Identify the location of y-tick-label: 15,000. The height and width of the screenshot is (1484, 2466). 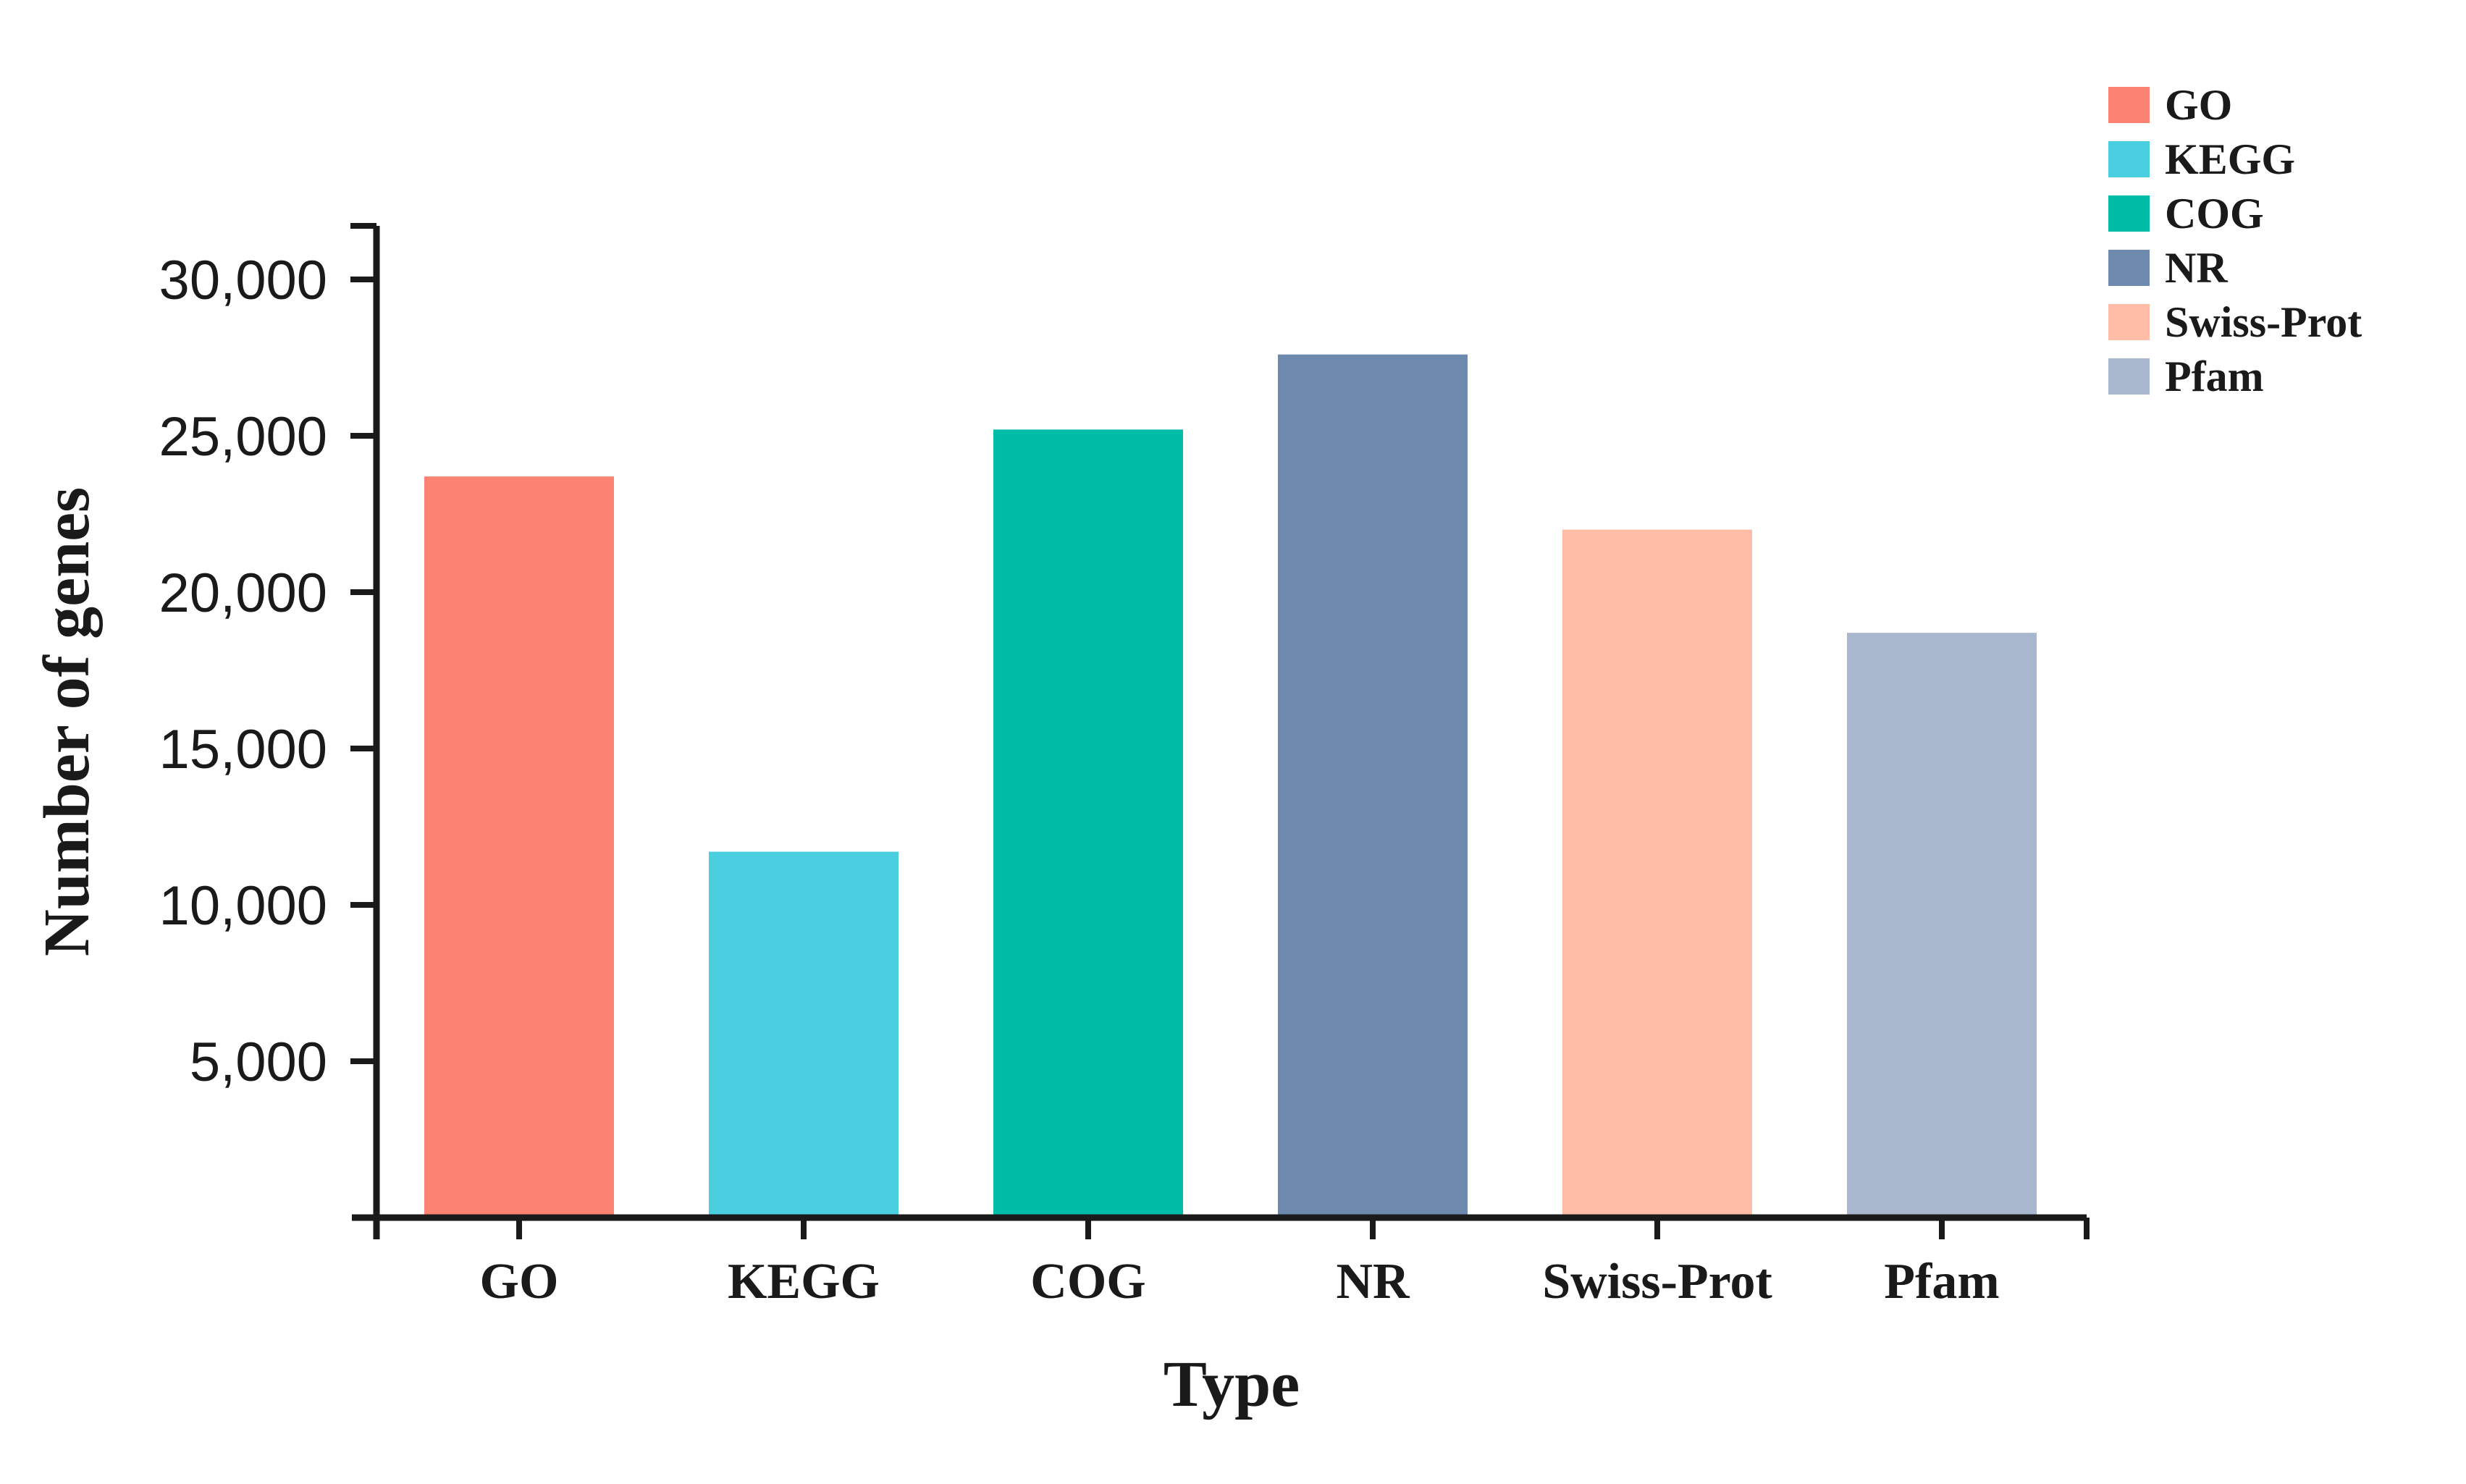
(243, 749).